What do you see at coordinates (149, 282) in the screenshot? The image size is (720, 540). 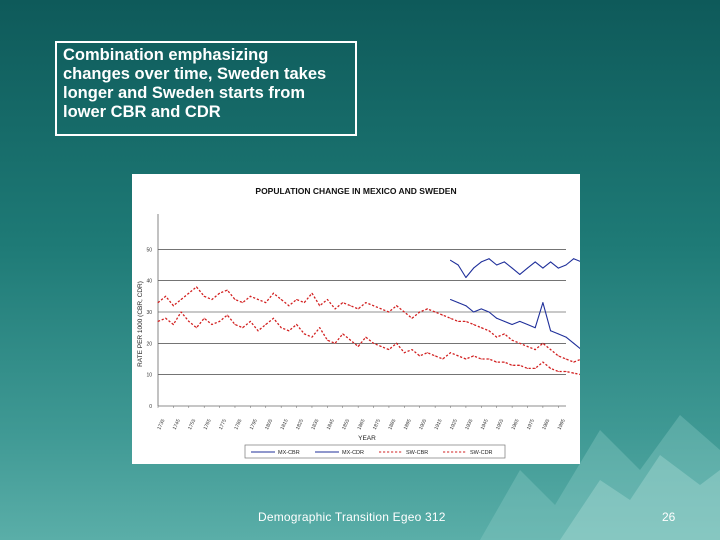 I see `y-tick-label: 40` at bounding box center [149, 282].